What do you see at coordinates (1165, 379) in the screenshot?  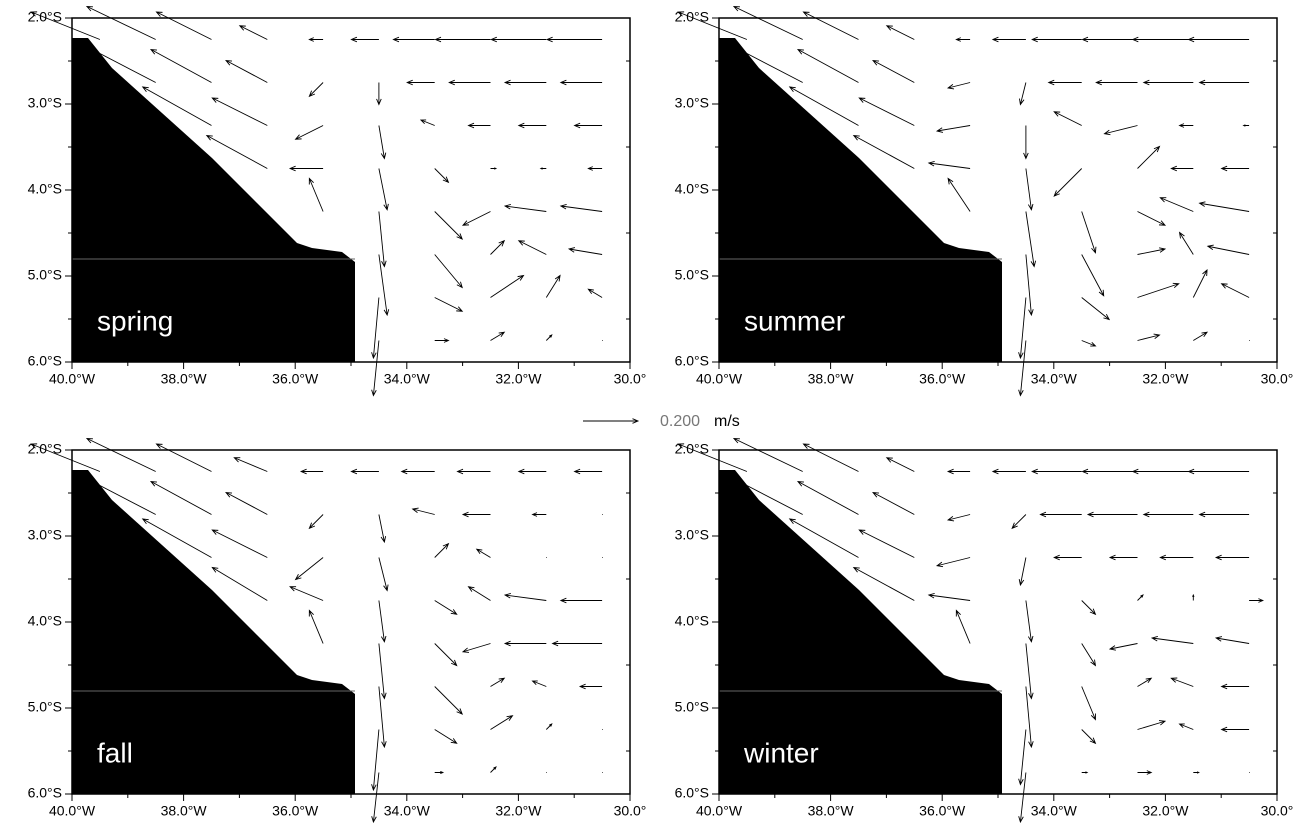 I see `x-tick-label: 32.0°W` at bounding box center [1165, 379].